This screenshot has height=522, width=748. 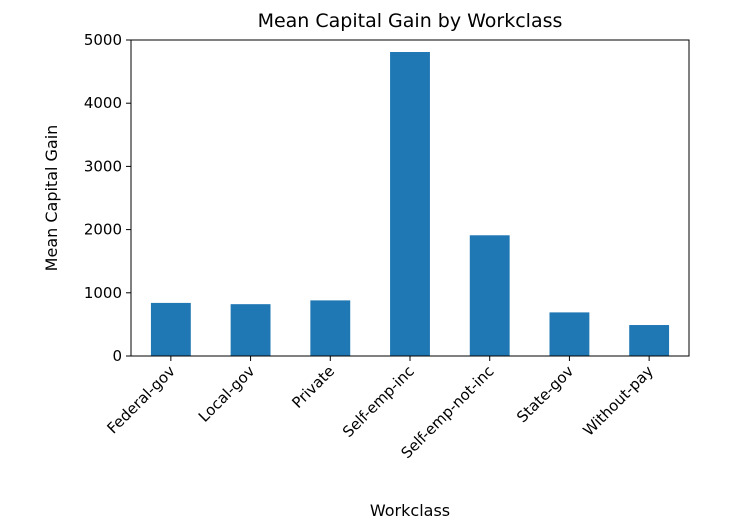 I want to click on bar-local-gov, so click(x=250, y=330).